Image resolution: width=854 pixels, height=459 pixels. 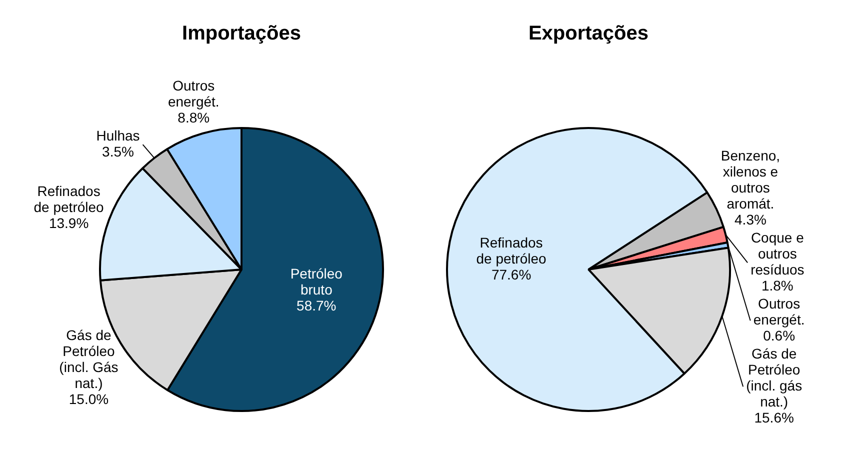 I want to click on chart-title: Importações, so click(x=241, y=33).